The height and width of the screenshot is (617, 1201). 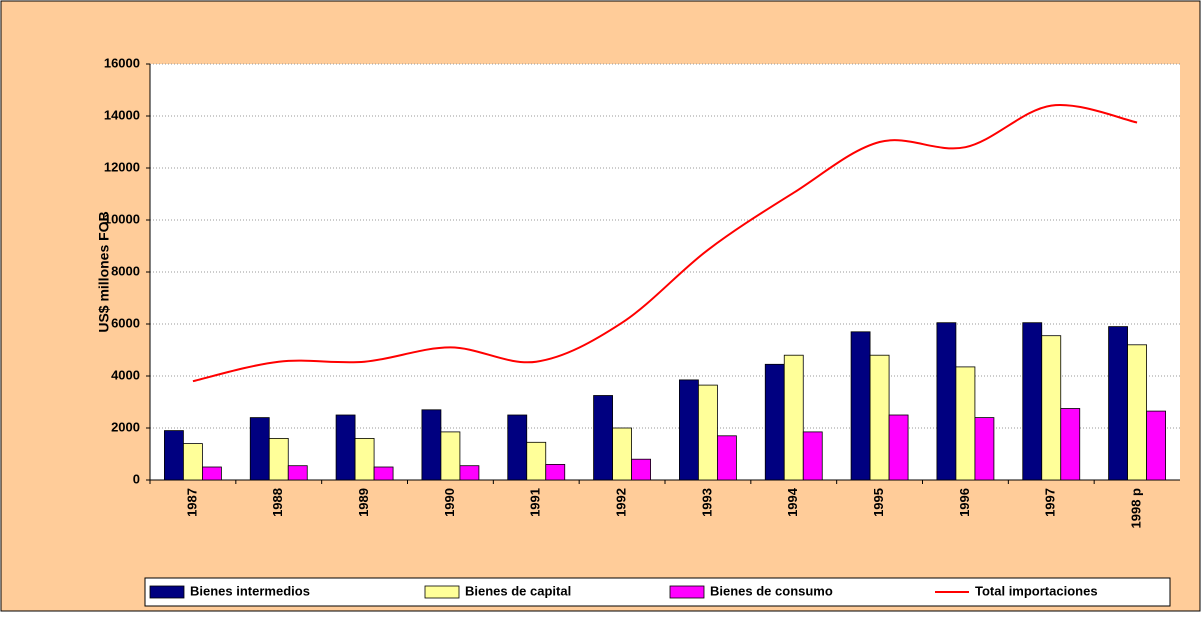 What do you see at coordinates (136, 478) in the screenshot?
I see `y-tick-label: 0` at bounding box center [136, 478].